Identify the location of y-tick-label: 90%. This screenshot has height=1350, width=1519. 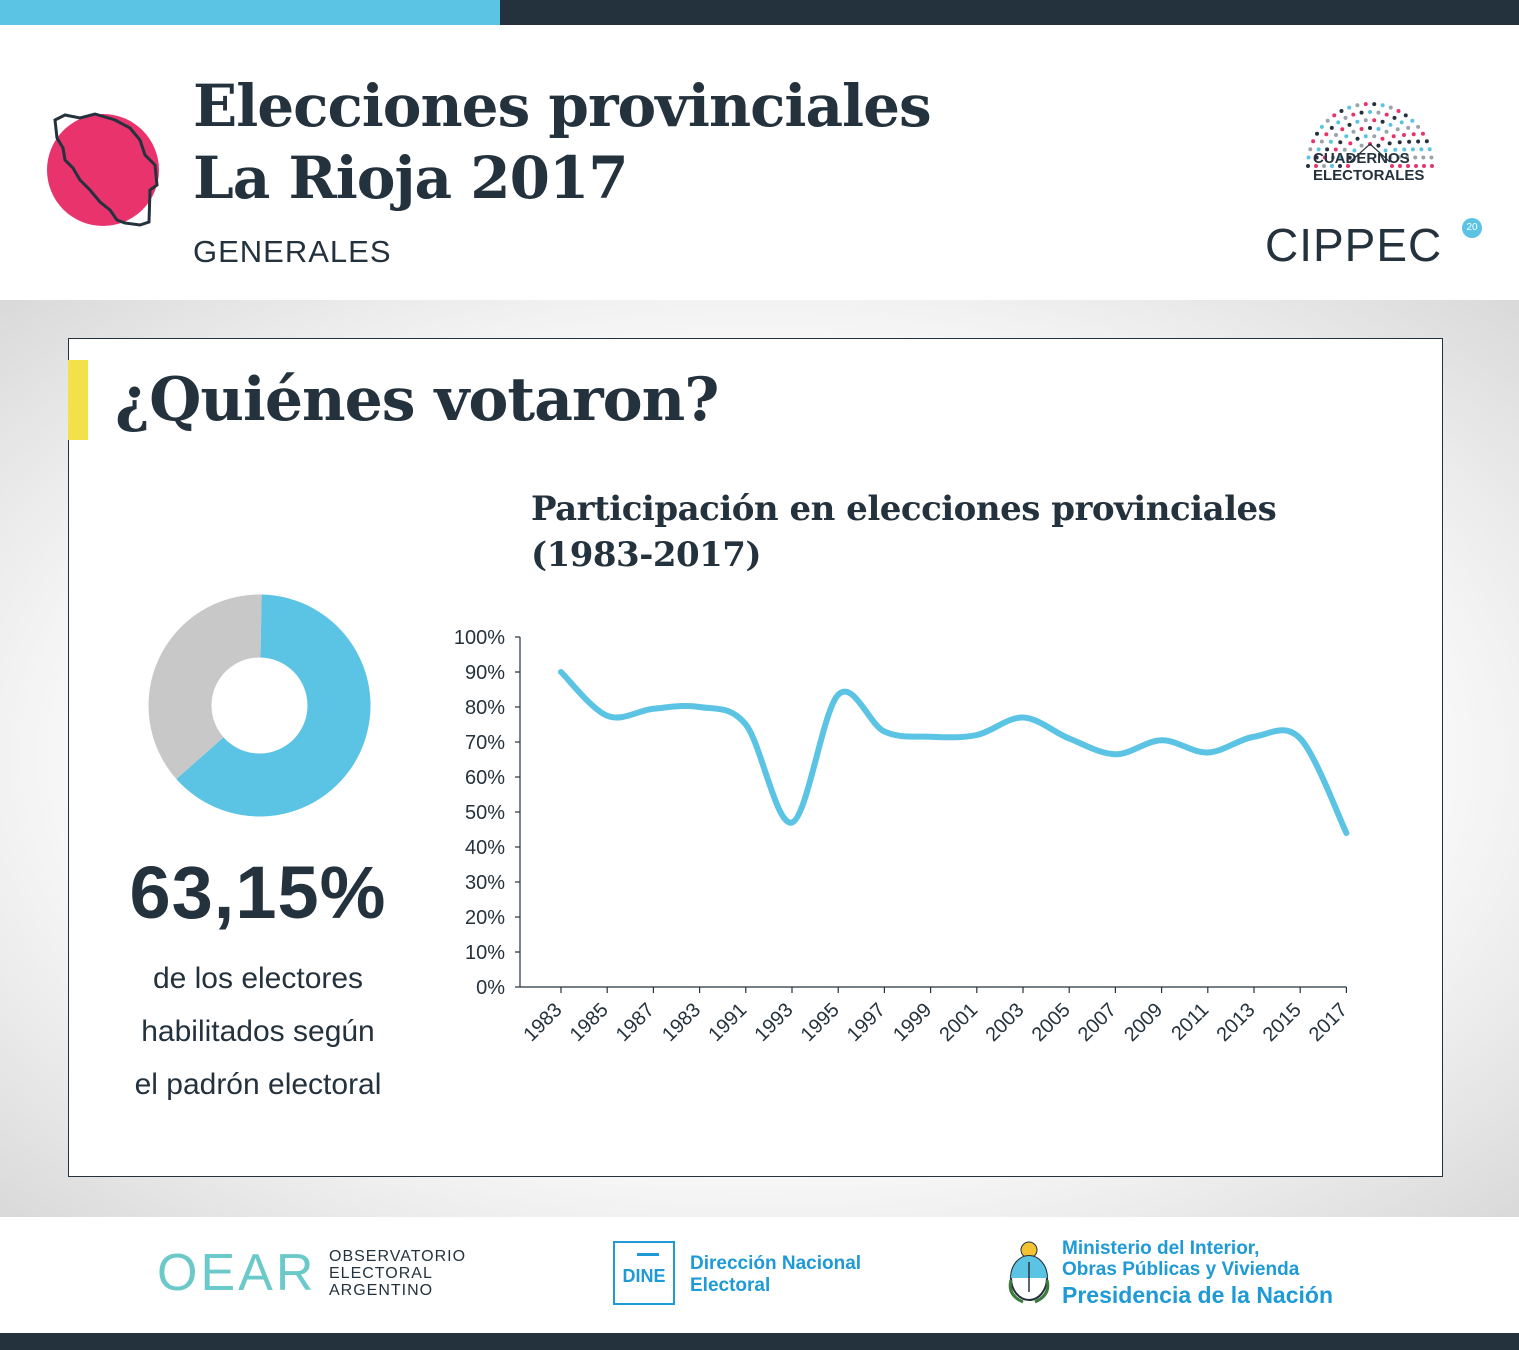
(485, 673).